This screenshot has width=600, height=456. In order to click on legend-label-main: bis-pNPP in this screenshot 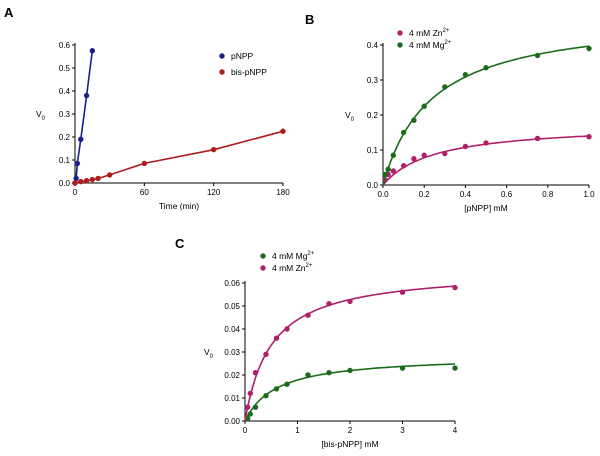, I will do `click(249, 72)`.